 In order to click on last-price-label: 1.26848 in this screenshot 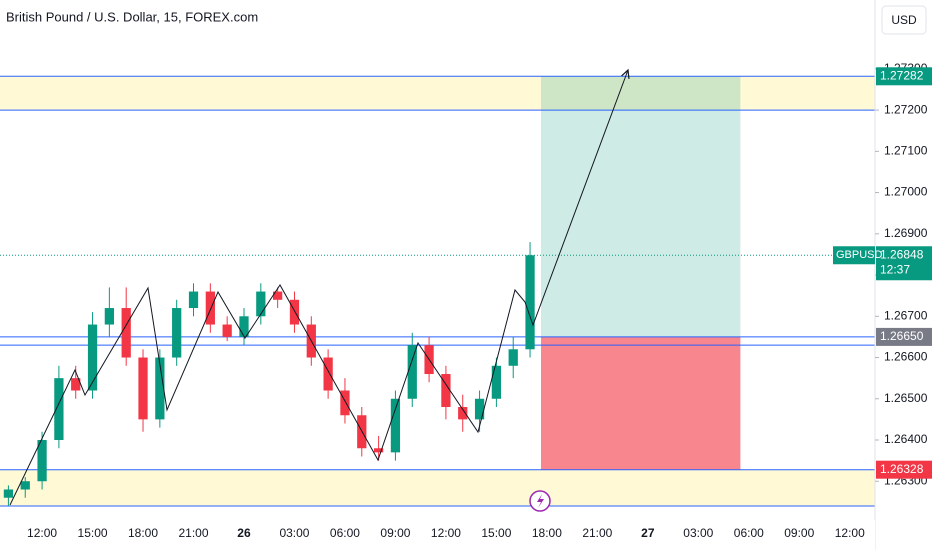, I will do `click(902, 254)`.